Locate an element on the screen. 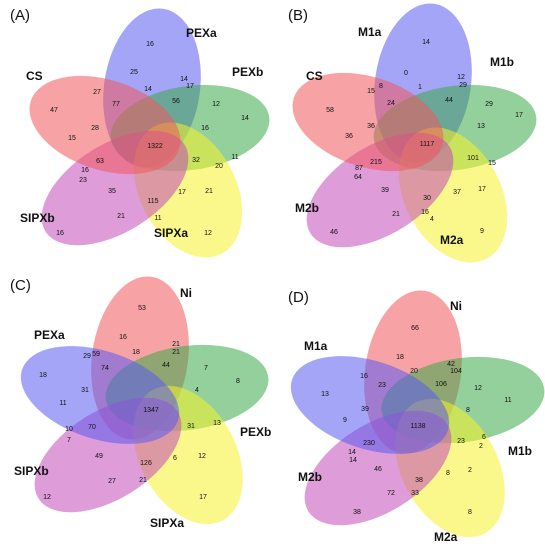 The height and width of the screenshot is (550, 545). region-count: 1138 is located at coordinates (417, 426).